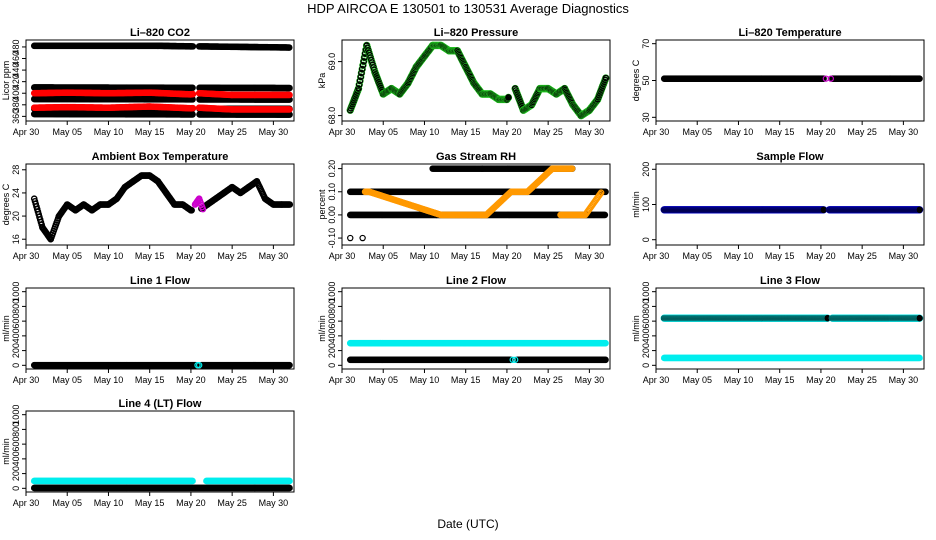  Describe the element at coordinates (16, 46) in the screenshot. I see `y-tick-label: 480` at that location.